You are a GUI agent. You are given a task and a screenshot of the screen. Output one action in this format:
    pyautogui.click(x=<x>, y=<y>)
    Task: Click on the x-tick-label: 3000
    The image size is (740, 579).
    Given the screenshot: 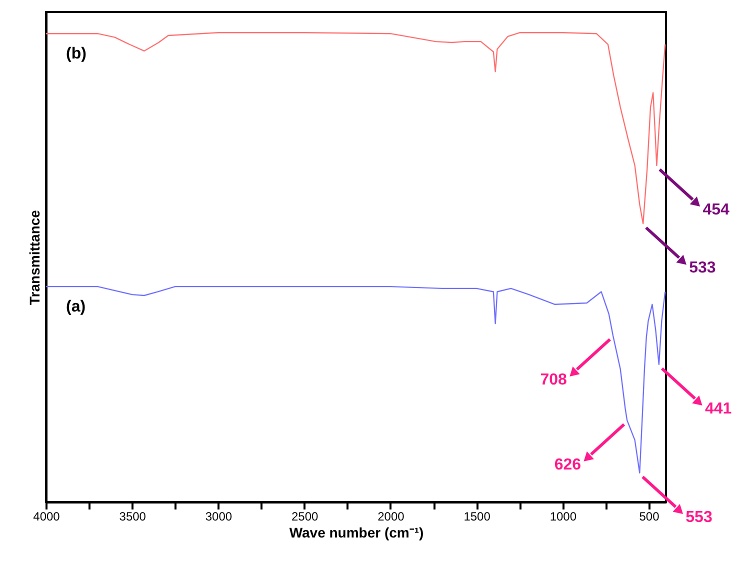 What is the action you would take?
    pyautogui.click(x=218, y=517)
    